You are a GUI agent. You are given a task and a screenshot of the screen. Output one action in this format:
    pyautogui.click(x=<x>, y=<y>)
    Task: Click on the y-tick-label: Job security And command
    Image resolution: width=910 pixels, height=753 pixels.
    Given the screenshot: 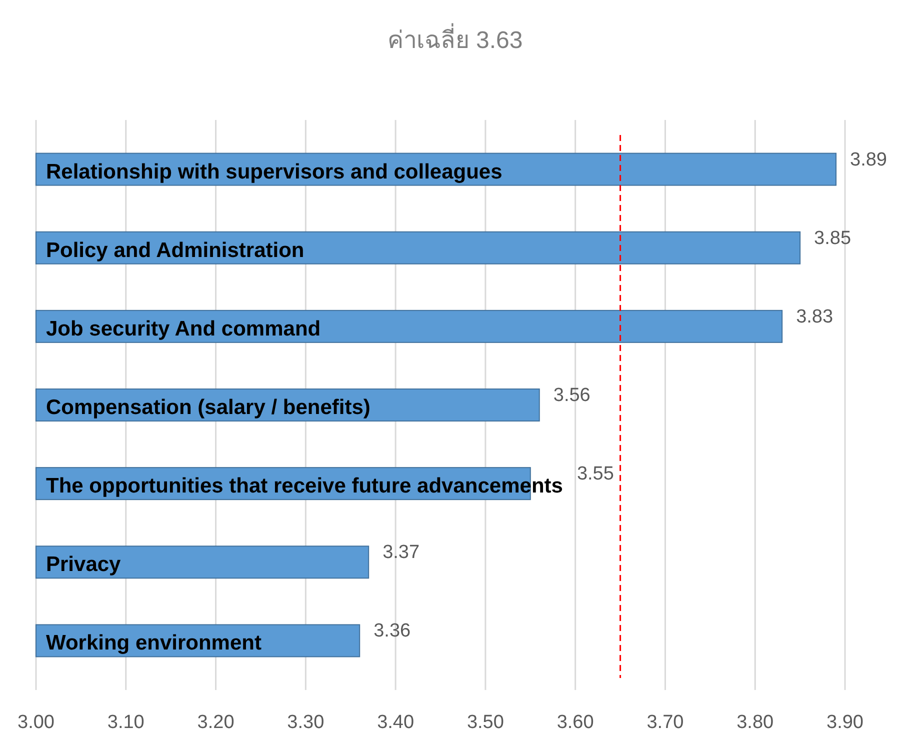 What is the action you would take?
    pyautogui.click(x=183, y=328)
    